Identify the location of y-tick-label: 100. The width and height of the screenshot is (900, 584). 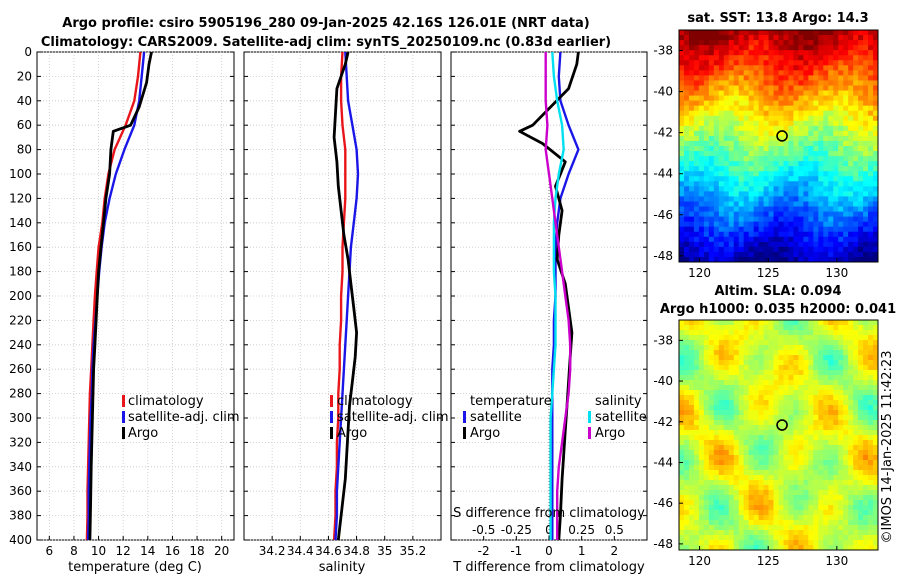
(20, 174).